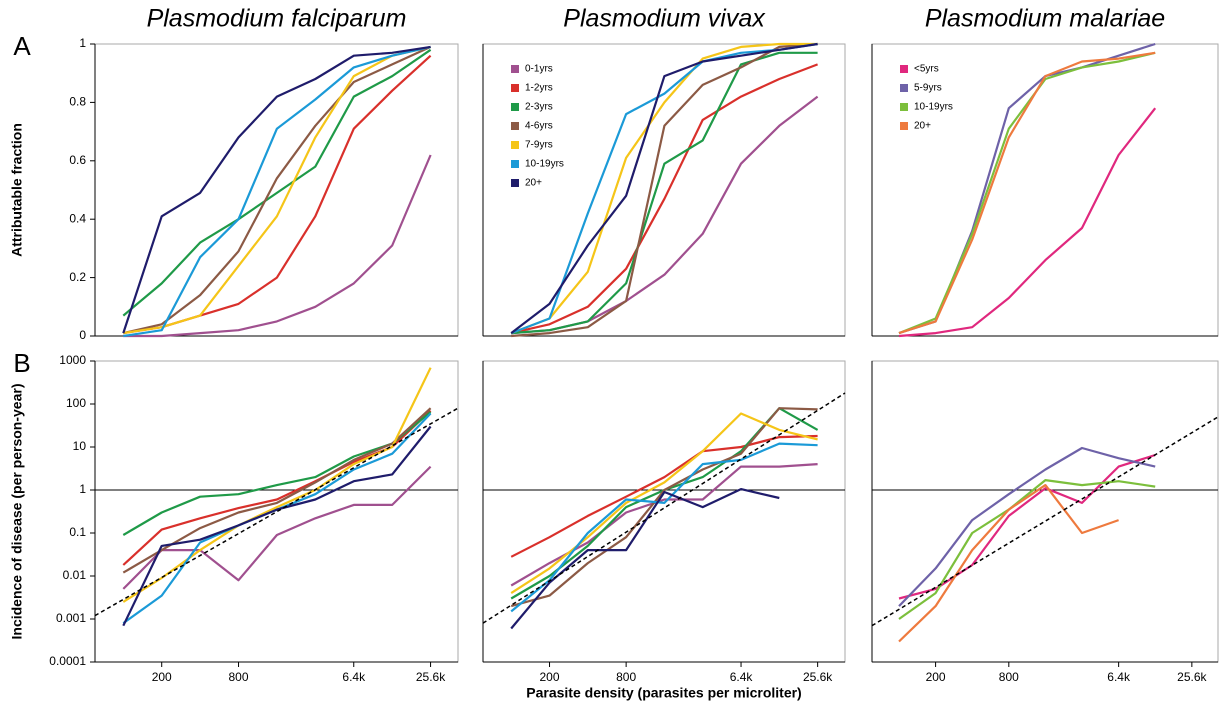  Describe the element at coordinates (77, 102) in the screenshot. I see `y-tick-label: 0.8` at that location.